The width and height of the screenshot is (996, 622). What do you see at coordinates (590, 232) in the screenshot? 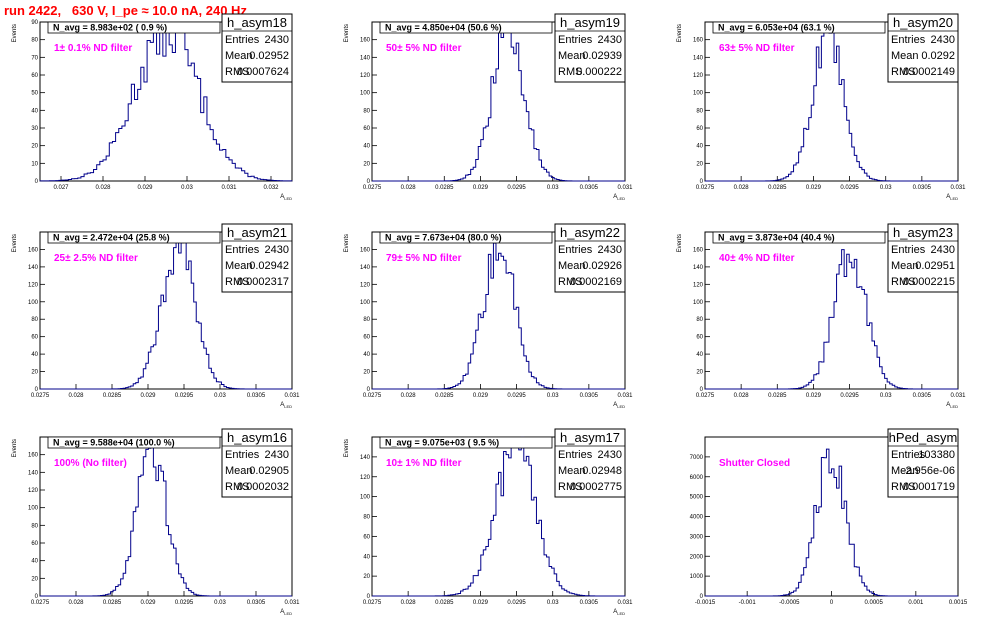
I see `stats-title: h_asym22` at bounding box center [590, 232].